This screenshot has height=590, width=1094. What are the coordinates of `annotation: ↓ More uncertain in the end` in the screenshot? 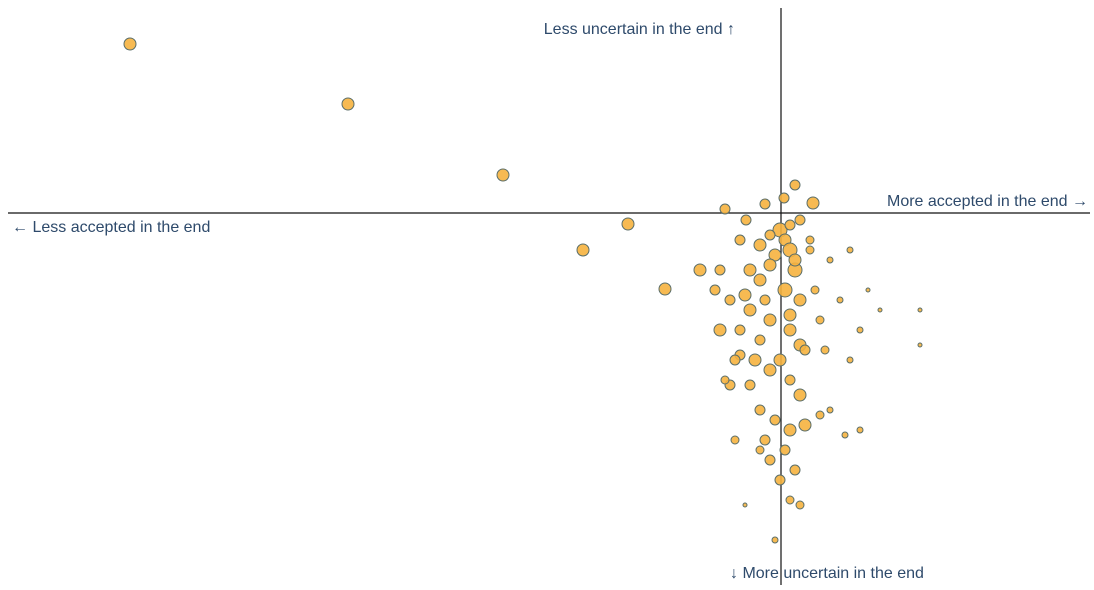 It's located at (827, 573).